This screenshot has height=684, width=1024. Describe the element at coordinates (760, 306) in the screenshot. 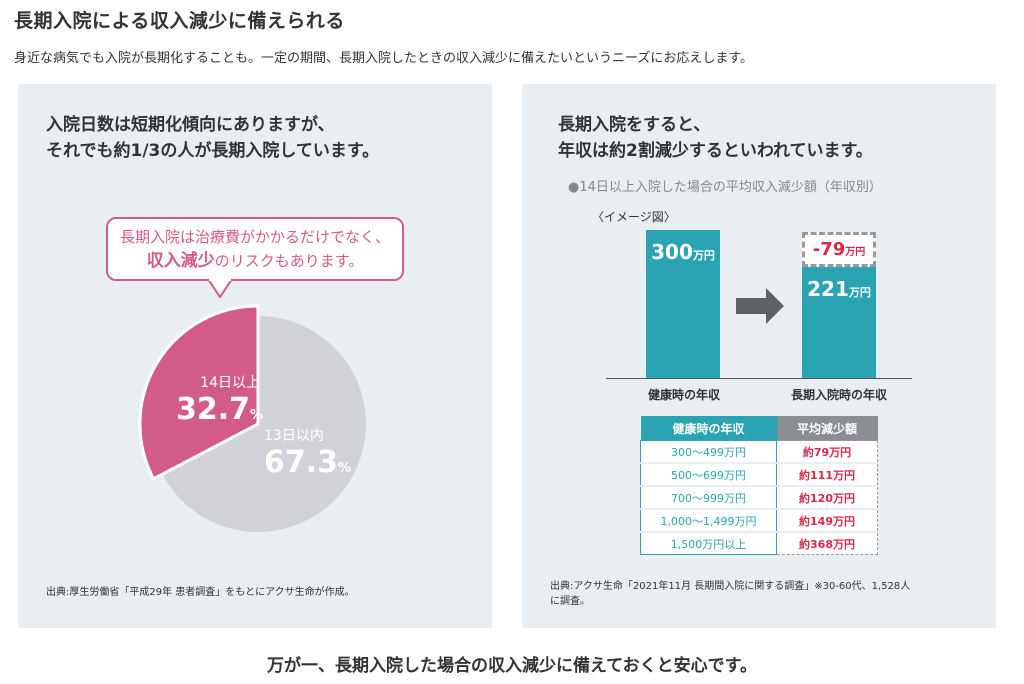

I see `right-arrow-icon` at that location.